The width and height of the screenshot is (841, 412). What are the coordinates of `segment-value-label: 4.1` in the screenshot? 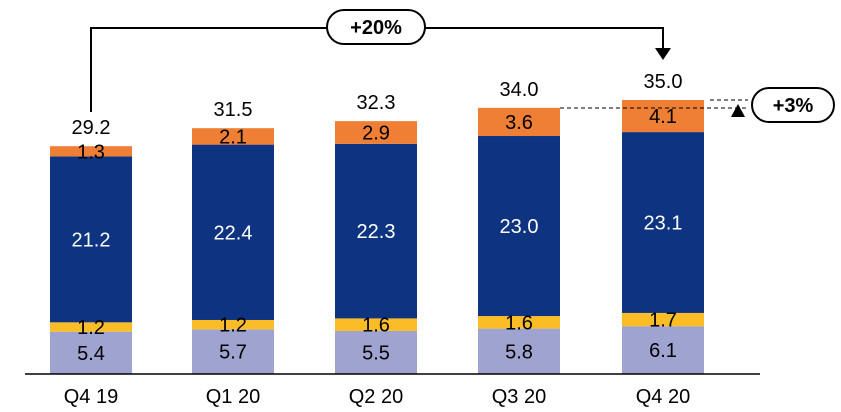 It's located at (663, 117).